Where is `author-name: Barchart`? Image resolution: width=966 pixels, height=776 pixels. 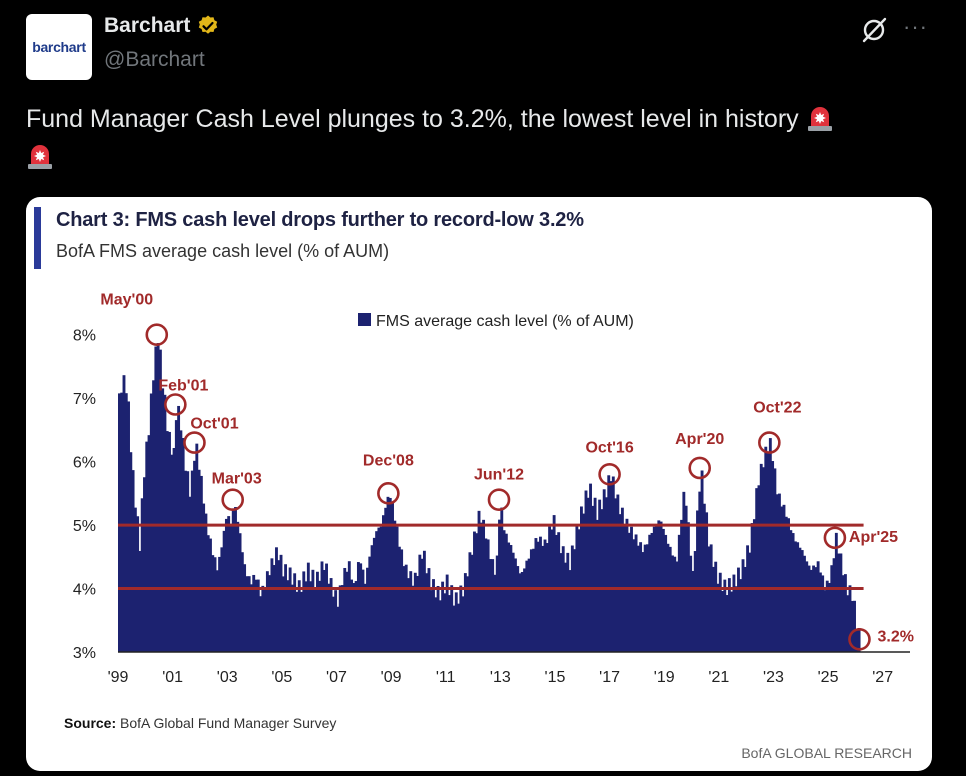
author-name: Barchart is located at coordinates (147, 25).